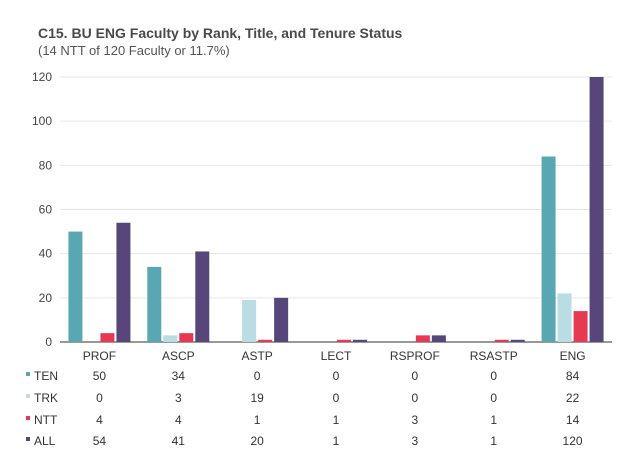 Image resolution: width=636 pixels, height=472 pixels. I want to click on y-tick-label: 80, so click(46, 165).